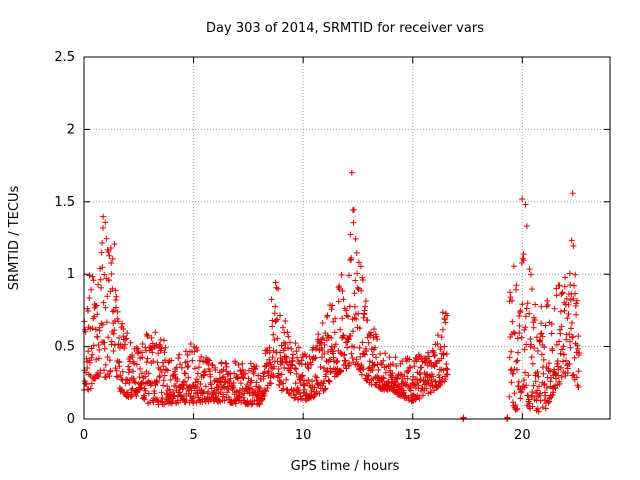  Describe the element at coordinates (303, 435) in the screenshot. I see `x-tick-label: 10` at that location.